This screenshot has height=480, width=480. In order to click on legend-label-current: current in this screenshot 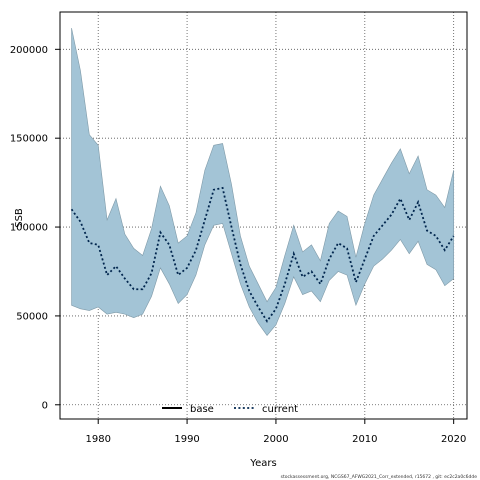, I will do `click(280, 409)`.